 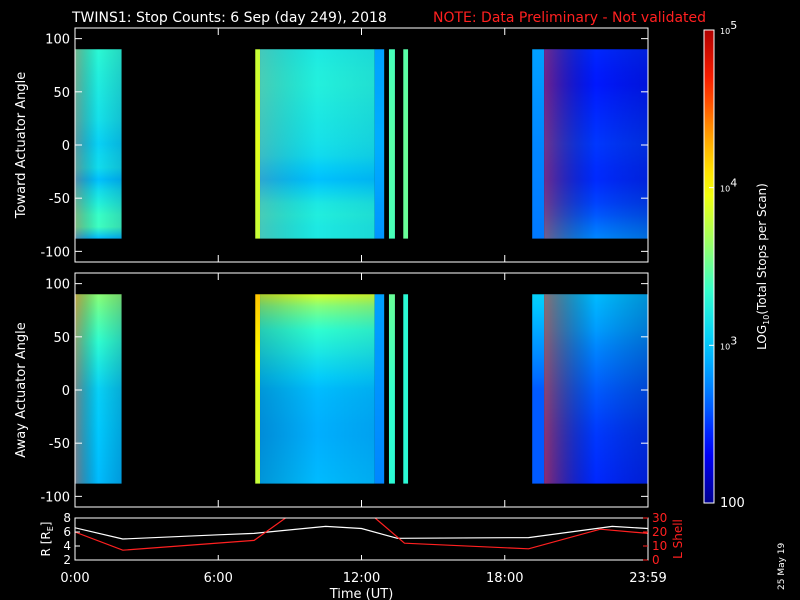 I want to click on left-axis-label: R [RE], so click(x=47, y=539).